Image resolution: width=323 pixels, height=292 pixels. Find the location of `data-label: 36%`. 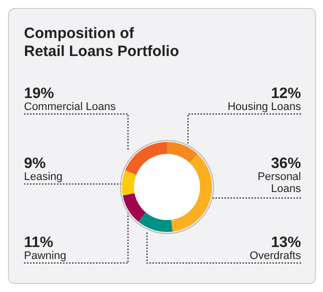

data-label: 36% is located at coordinates (285, 163).